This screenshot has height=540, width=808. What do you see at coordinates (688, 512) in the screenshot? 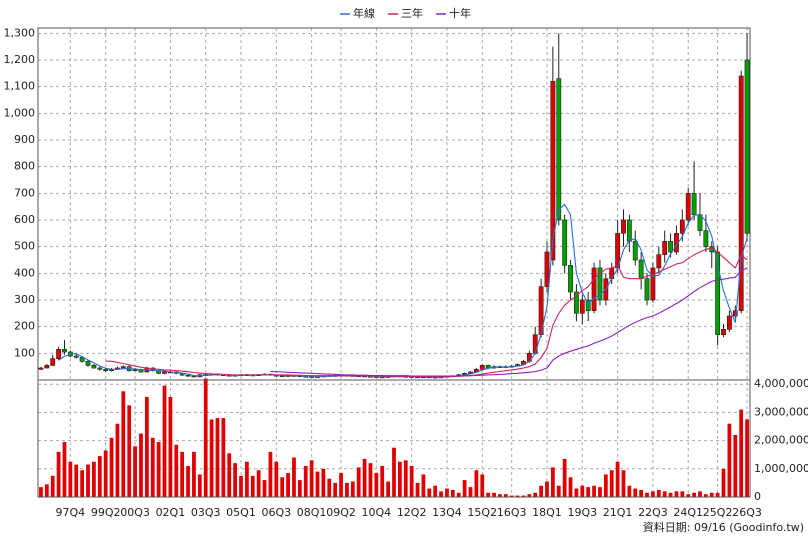
I see `x-tick-label: 24Q1` at bounding box center [688, 512].